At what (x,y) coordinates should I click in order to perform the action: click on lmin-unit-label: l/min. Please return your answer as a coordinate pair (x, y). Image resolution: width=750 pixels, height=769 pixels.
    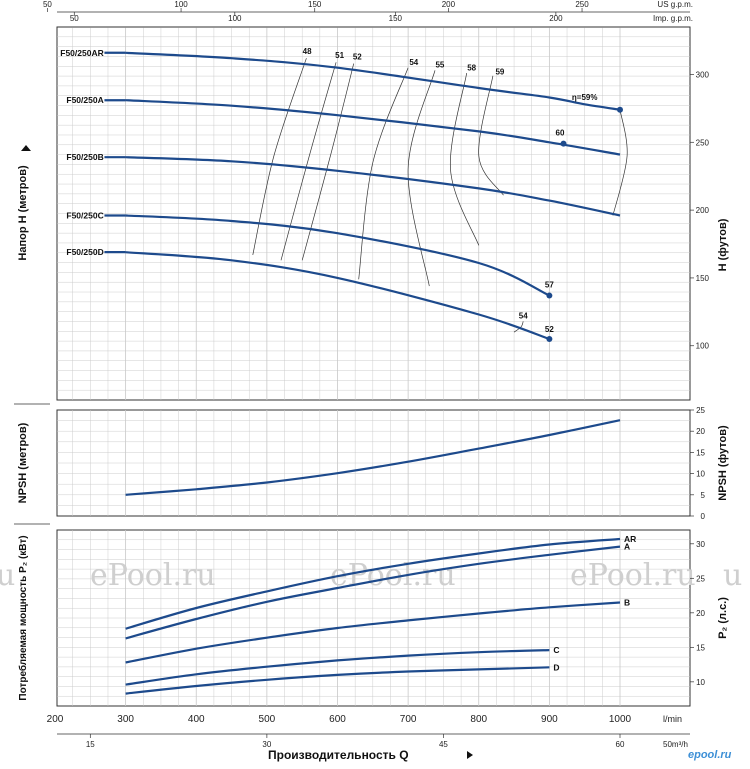
    Looking at the image, I should click on (672, 719).